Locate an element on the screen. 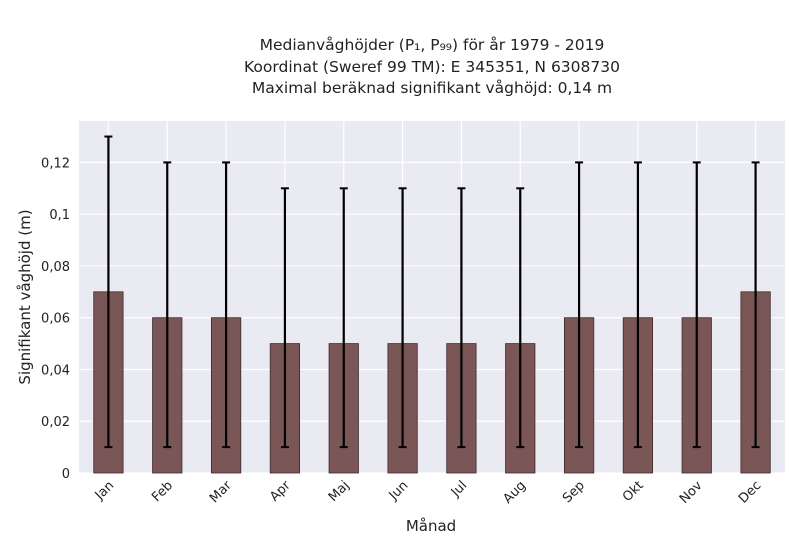  x-tick-label: Jun is located at coordinates (399, 491).